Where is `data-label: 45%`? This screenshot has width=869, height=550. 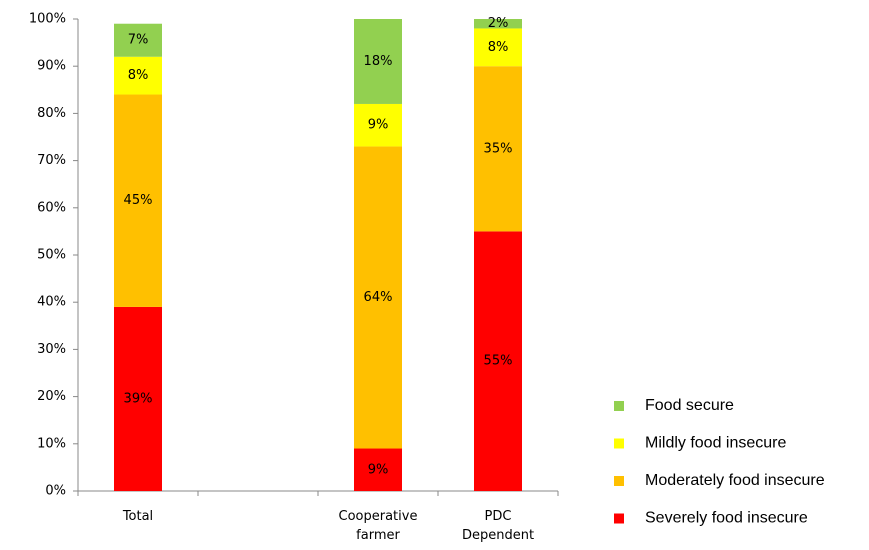
data-label: 45% is located at coordinates (138, 200).